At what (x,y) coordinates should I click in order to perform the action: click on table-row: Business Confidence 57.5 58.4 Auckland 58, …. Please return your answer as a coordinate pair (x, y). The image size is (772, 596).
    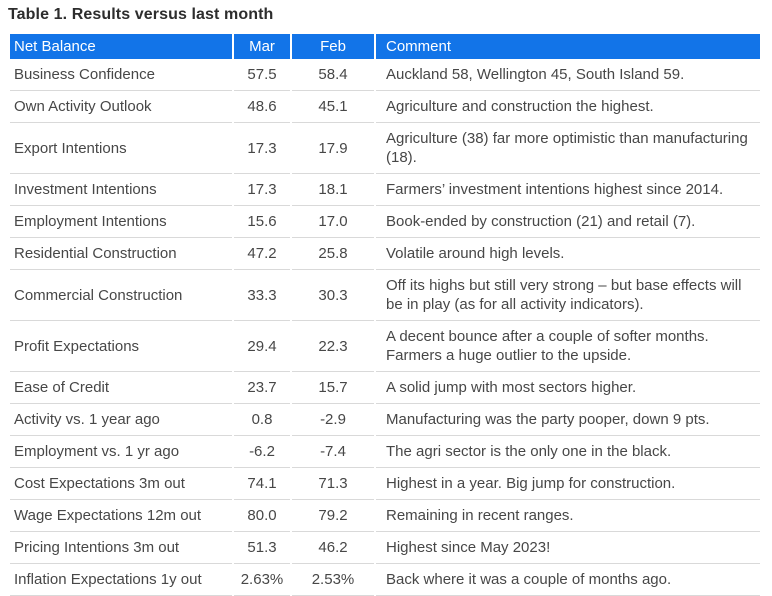
    Looking at the image, I should click on (385, 75).